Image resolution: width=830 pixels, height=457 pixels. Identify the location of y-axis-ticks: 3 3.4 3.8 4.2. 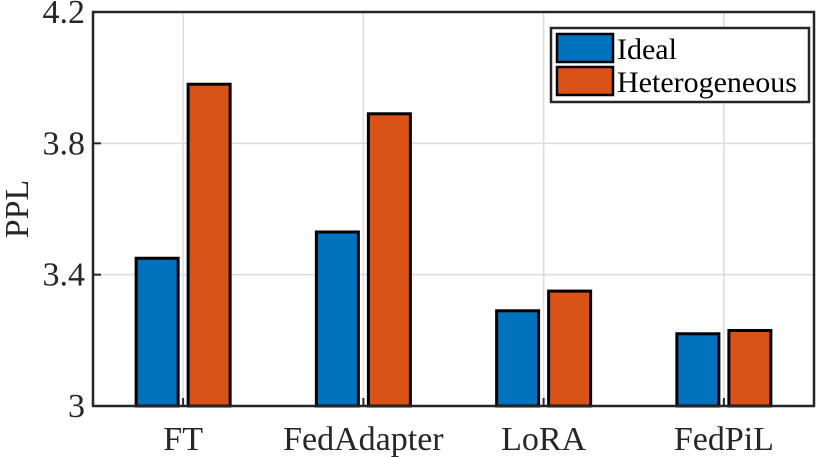
(72, 212).